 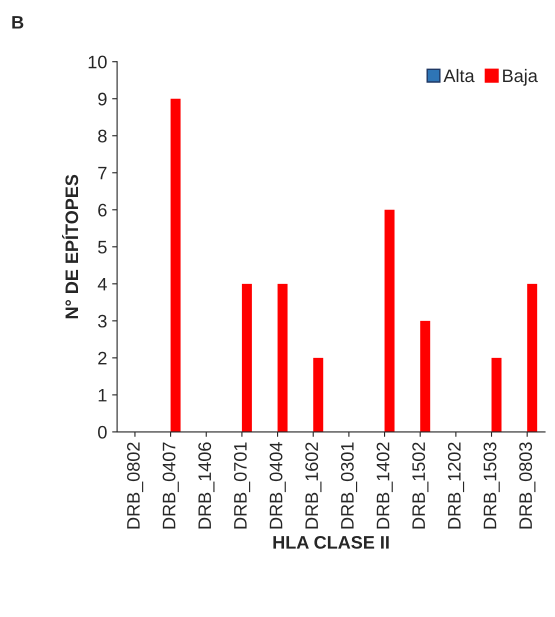 What do you see at coordinates (102, 284) in the screenshot?
I see `y-tick-label: 4` at bounding box center [102, 284].